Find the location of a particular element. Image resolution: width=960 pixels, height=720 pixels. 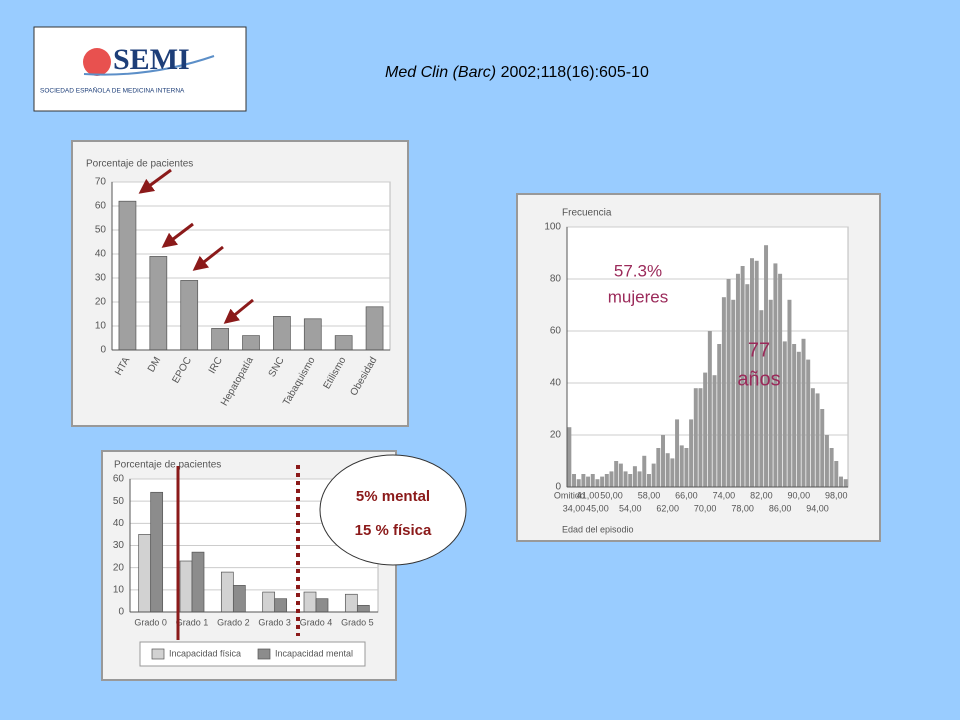

y-axis-label: Frecuencia is located at coordinates (587, 213).